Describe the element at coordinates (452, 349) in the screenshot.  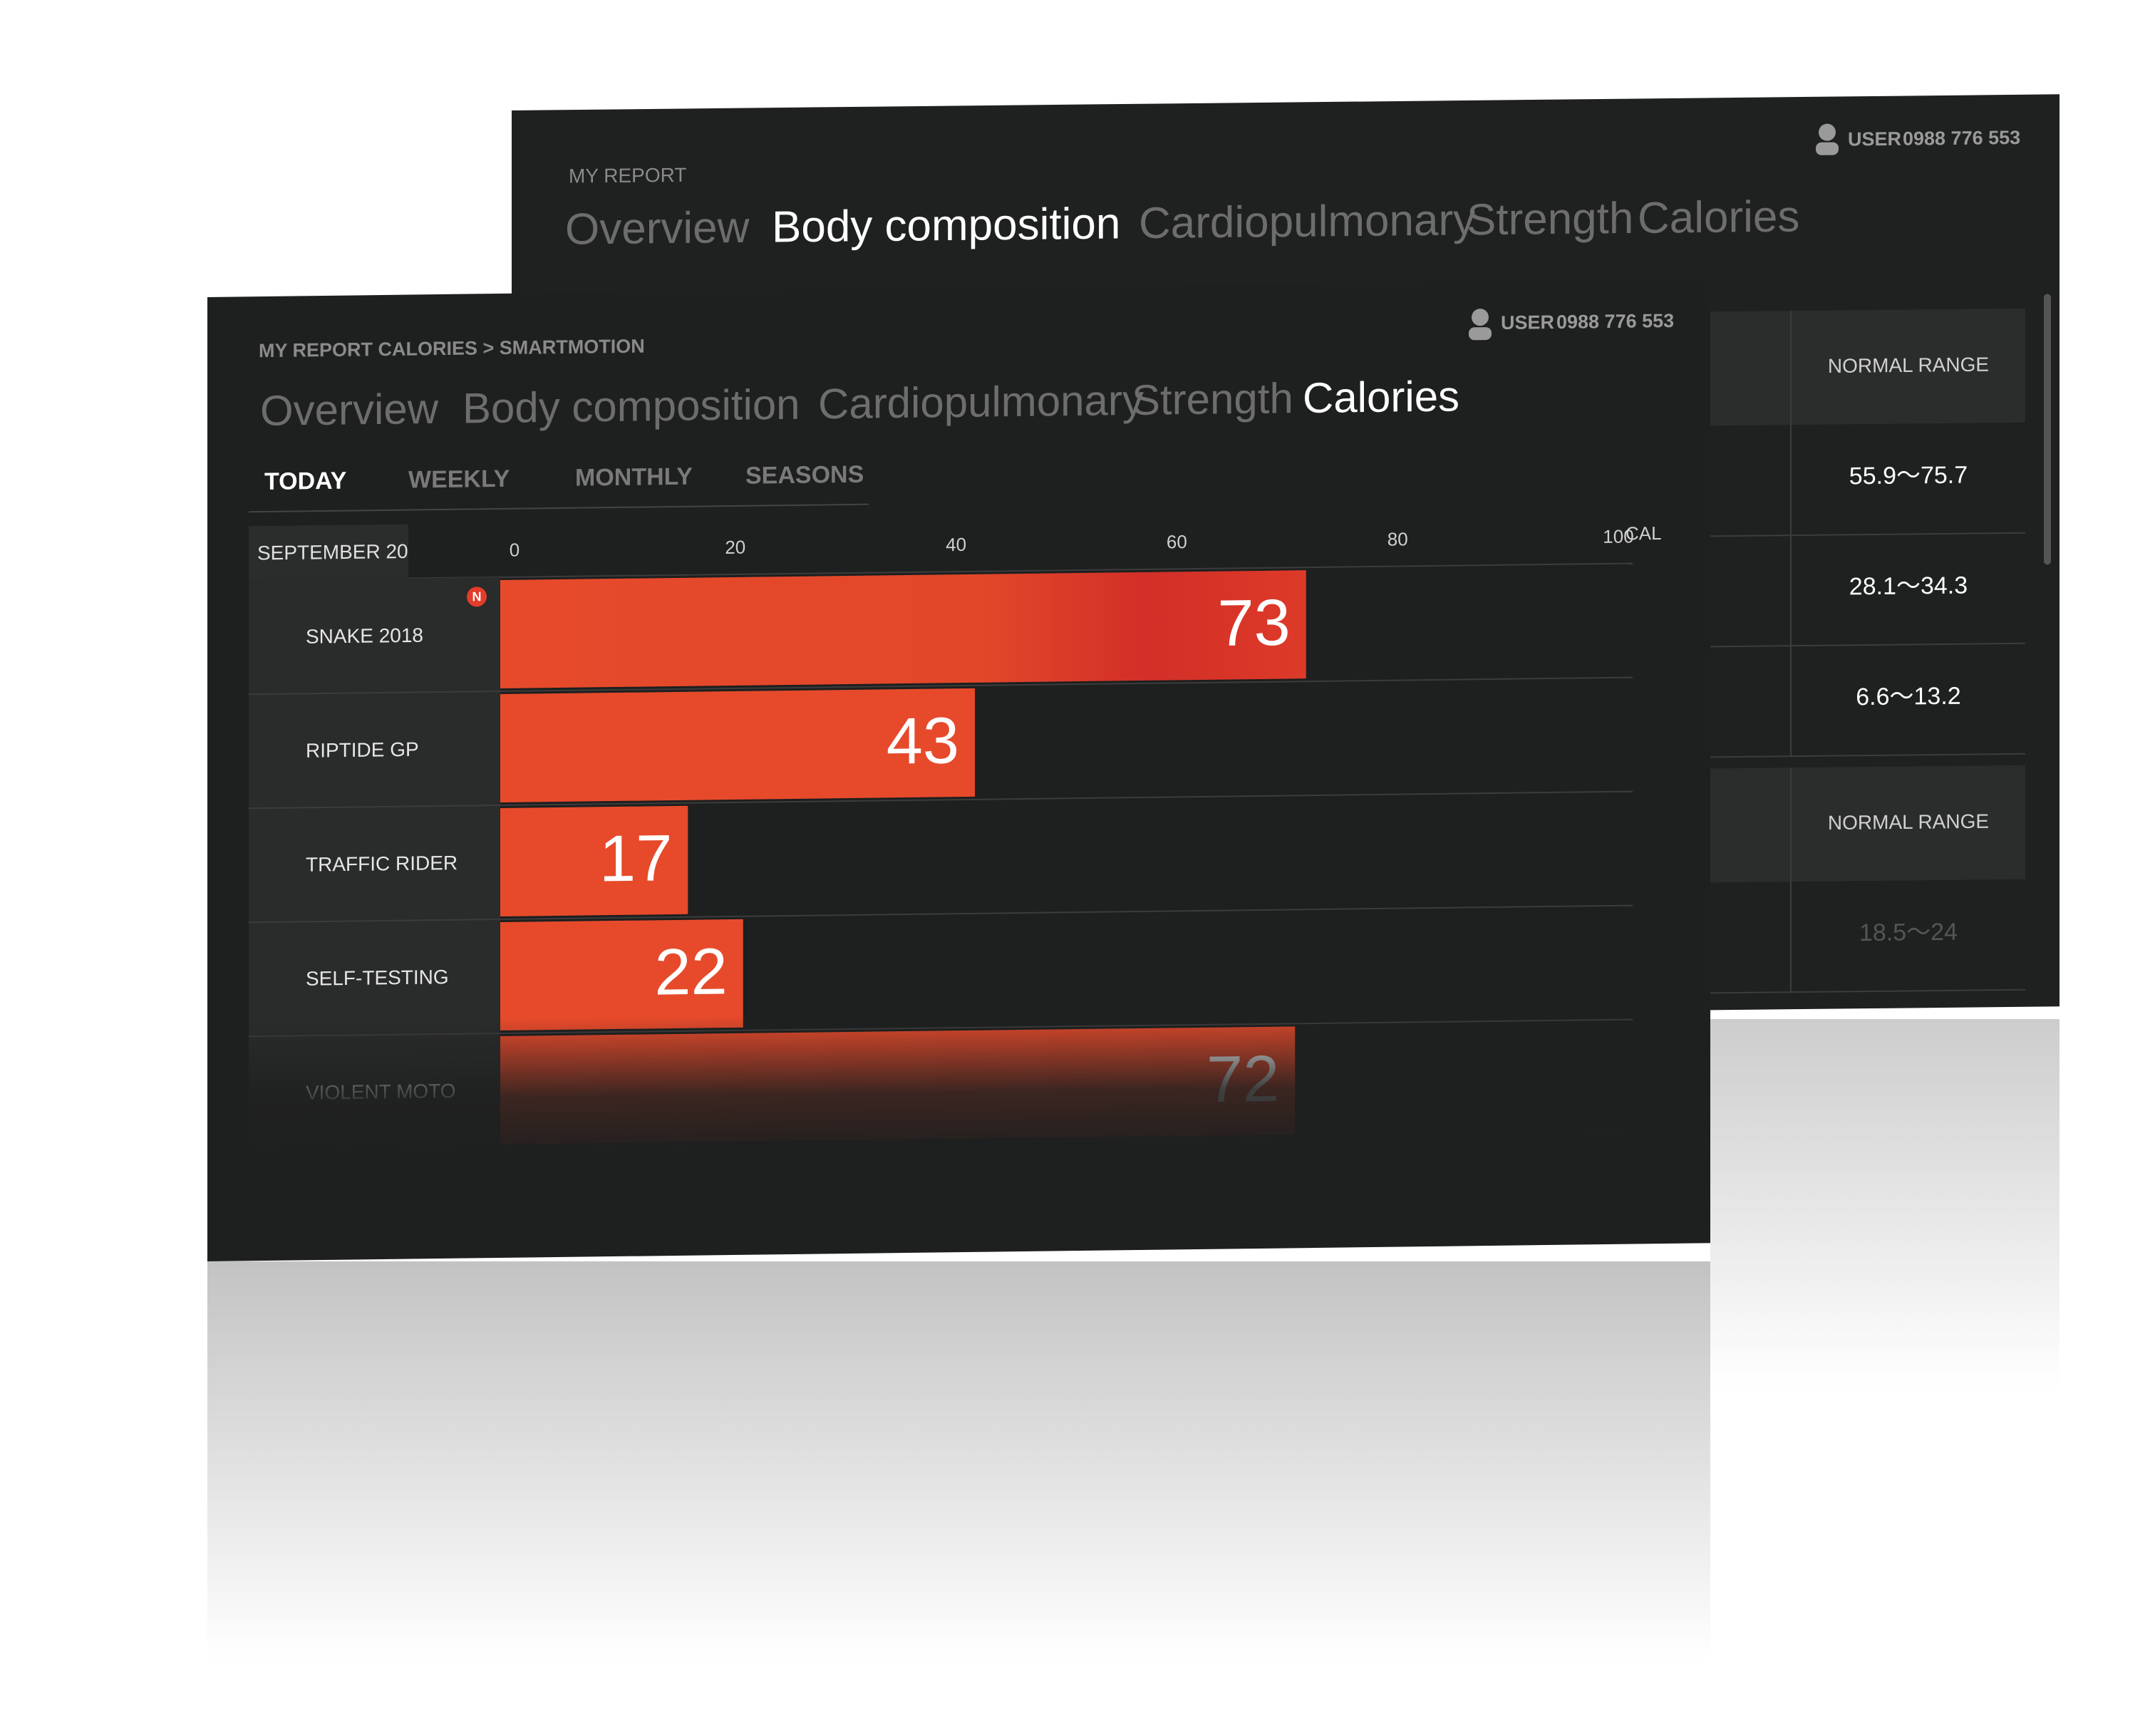
I see `breadcrumb: MY REPORT CALORIES > SMARTMOTION` at that location.